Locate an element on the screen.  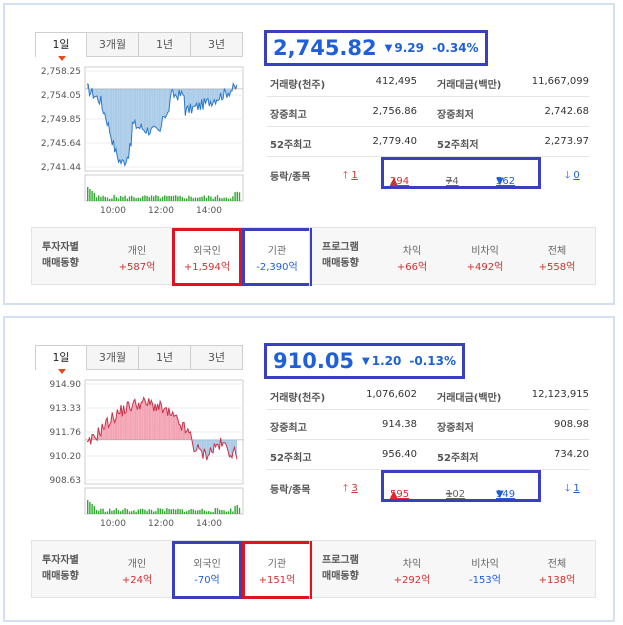
investor-name: 외국인 is located at coordinates (207, 564).